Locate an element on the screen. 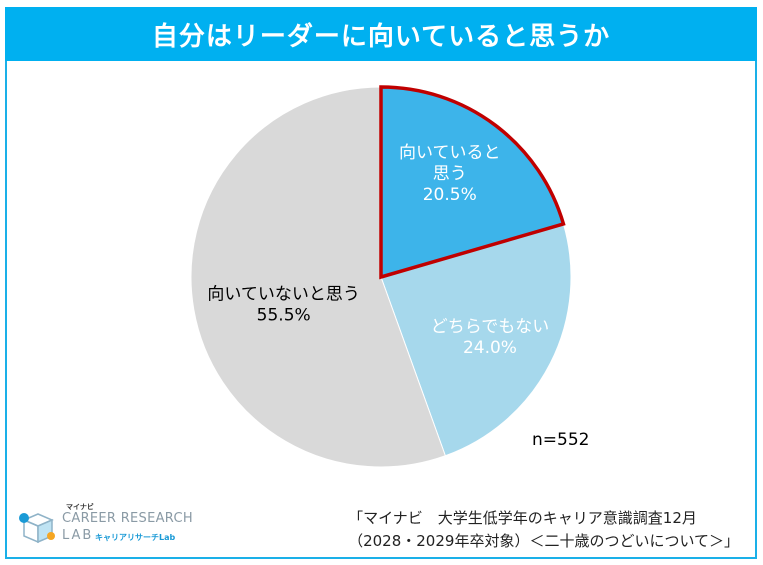  source-line-2: （2028・2029年卒対象）＜二十歳のつどいについて＞」 is located at coordinates (543, 541).